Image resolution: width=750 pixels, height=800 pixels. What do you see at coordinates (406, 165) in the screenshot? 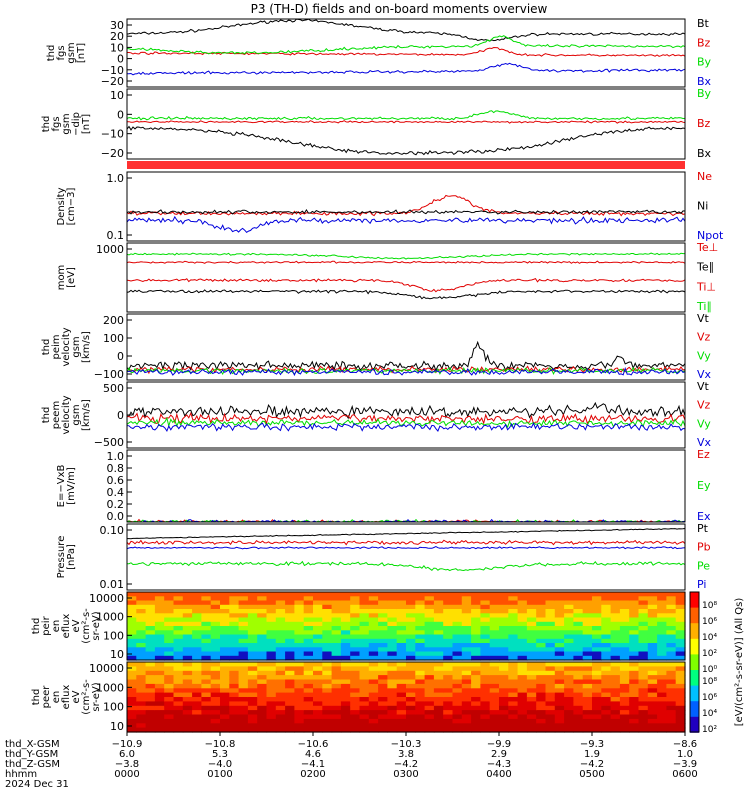
I see `red-status-bar` at bounding box center [406, 165].